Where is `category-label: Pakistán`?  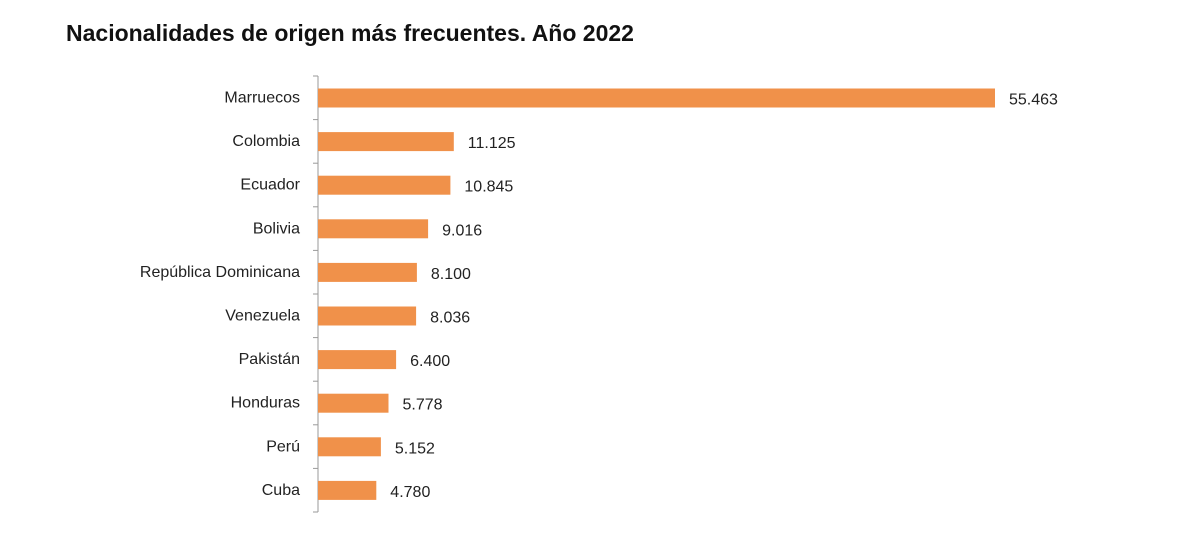 category-label: Pakistán is located at coordinates (269, 359).